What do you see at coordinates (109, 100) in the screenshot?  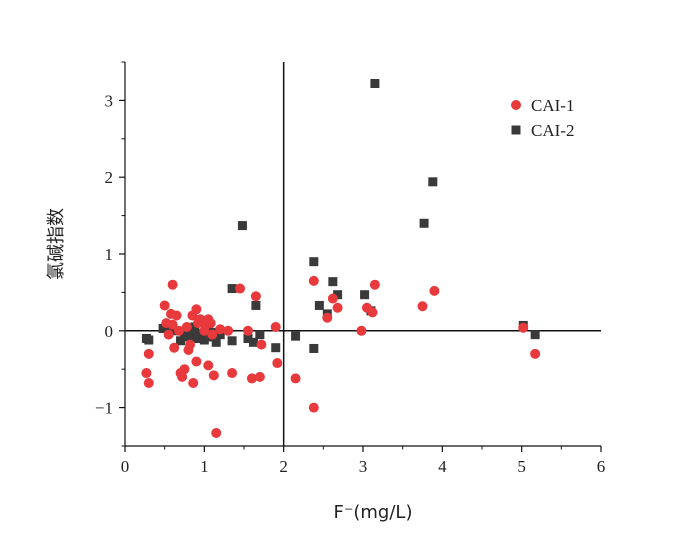 I see `y-tick-label: 3` at bounding box center [109, 100].